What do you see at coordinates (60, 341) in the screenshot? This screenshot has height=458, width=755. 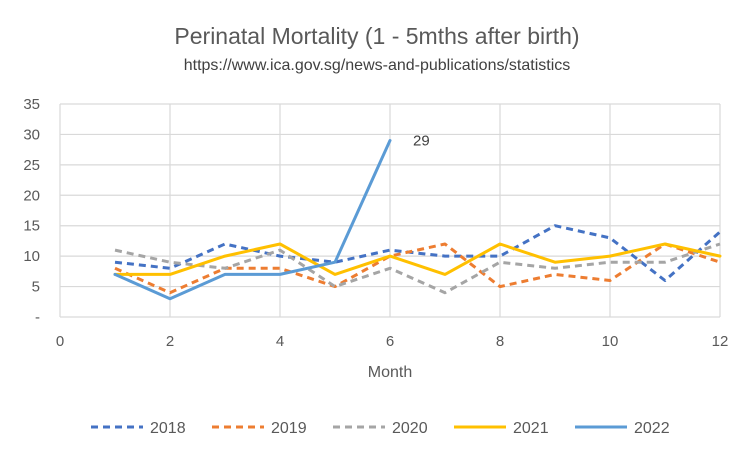 I see `x-tick-label: 0` at bounding box center [60, 341].